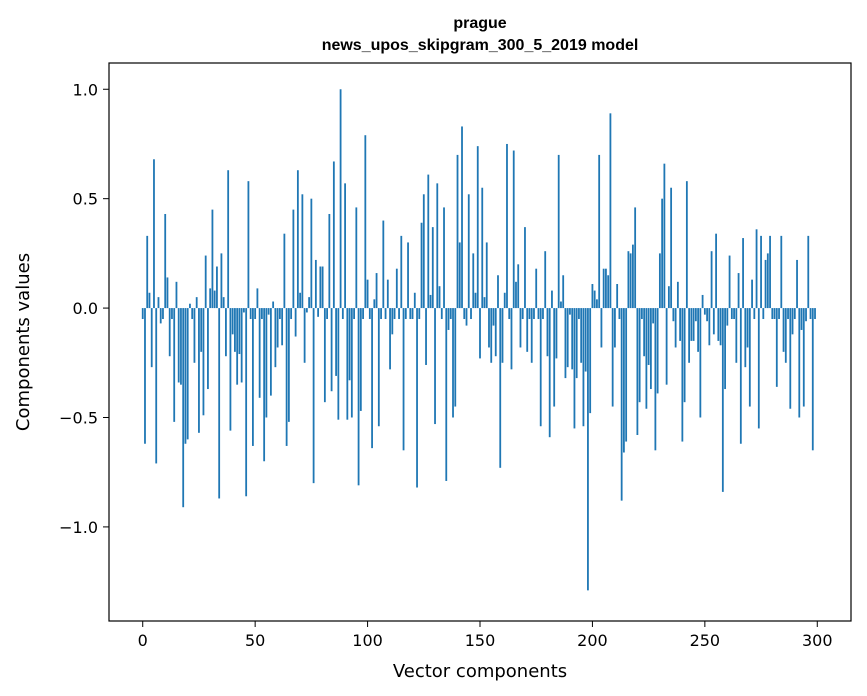  I want to click on x-tick-label: 0, so click(143, 640).